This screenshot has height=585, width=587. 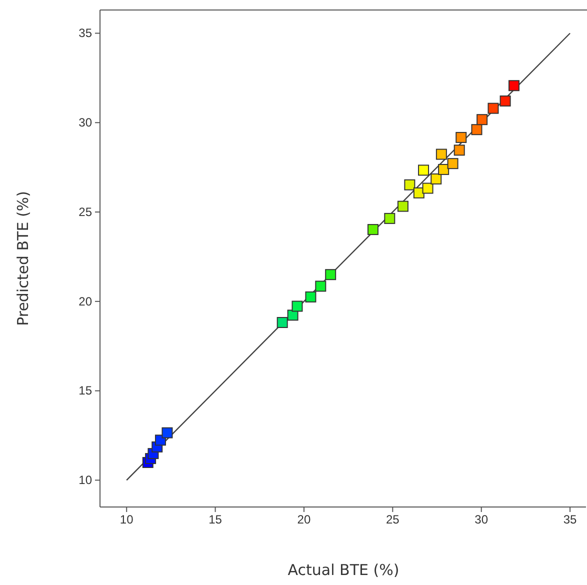 What do you see at coordinates (344, 570) in the screenshot?
I see `x-axis-title: Actual BTE (%)` at bounding box center [344, 570].